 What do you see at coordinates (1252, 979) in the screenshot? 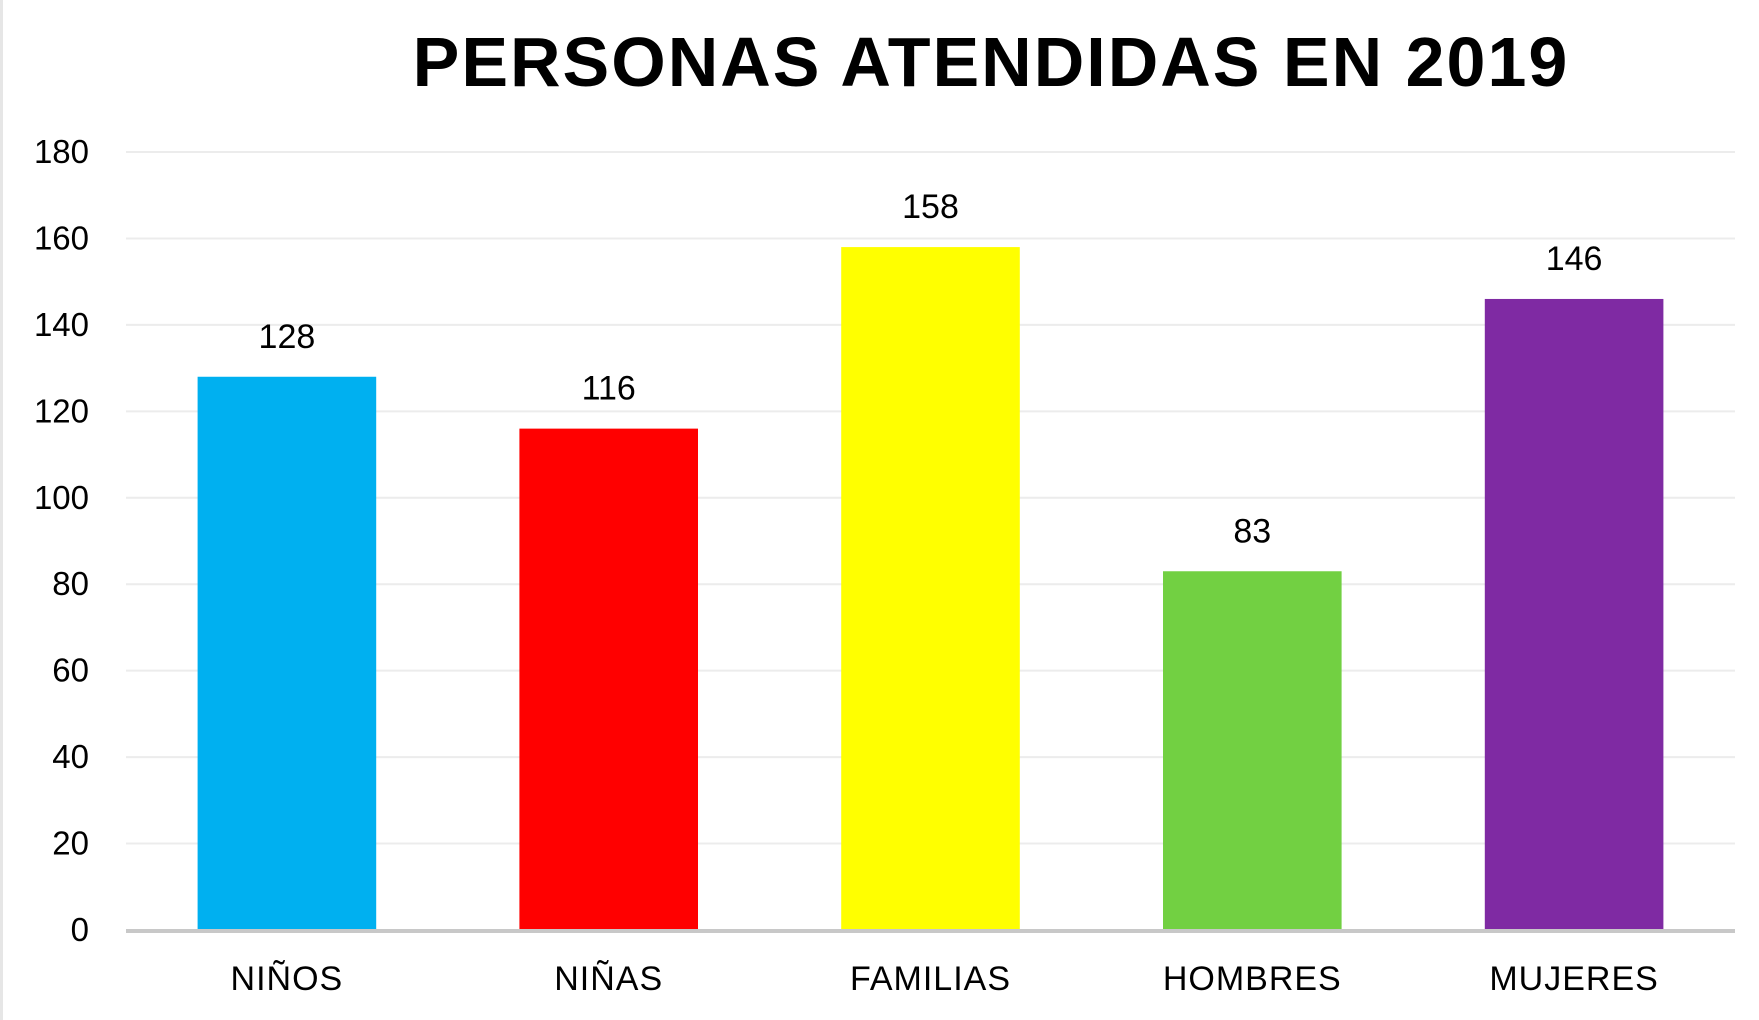
I see `category-label: HOMBRES` at bounding box center [1252, 979].